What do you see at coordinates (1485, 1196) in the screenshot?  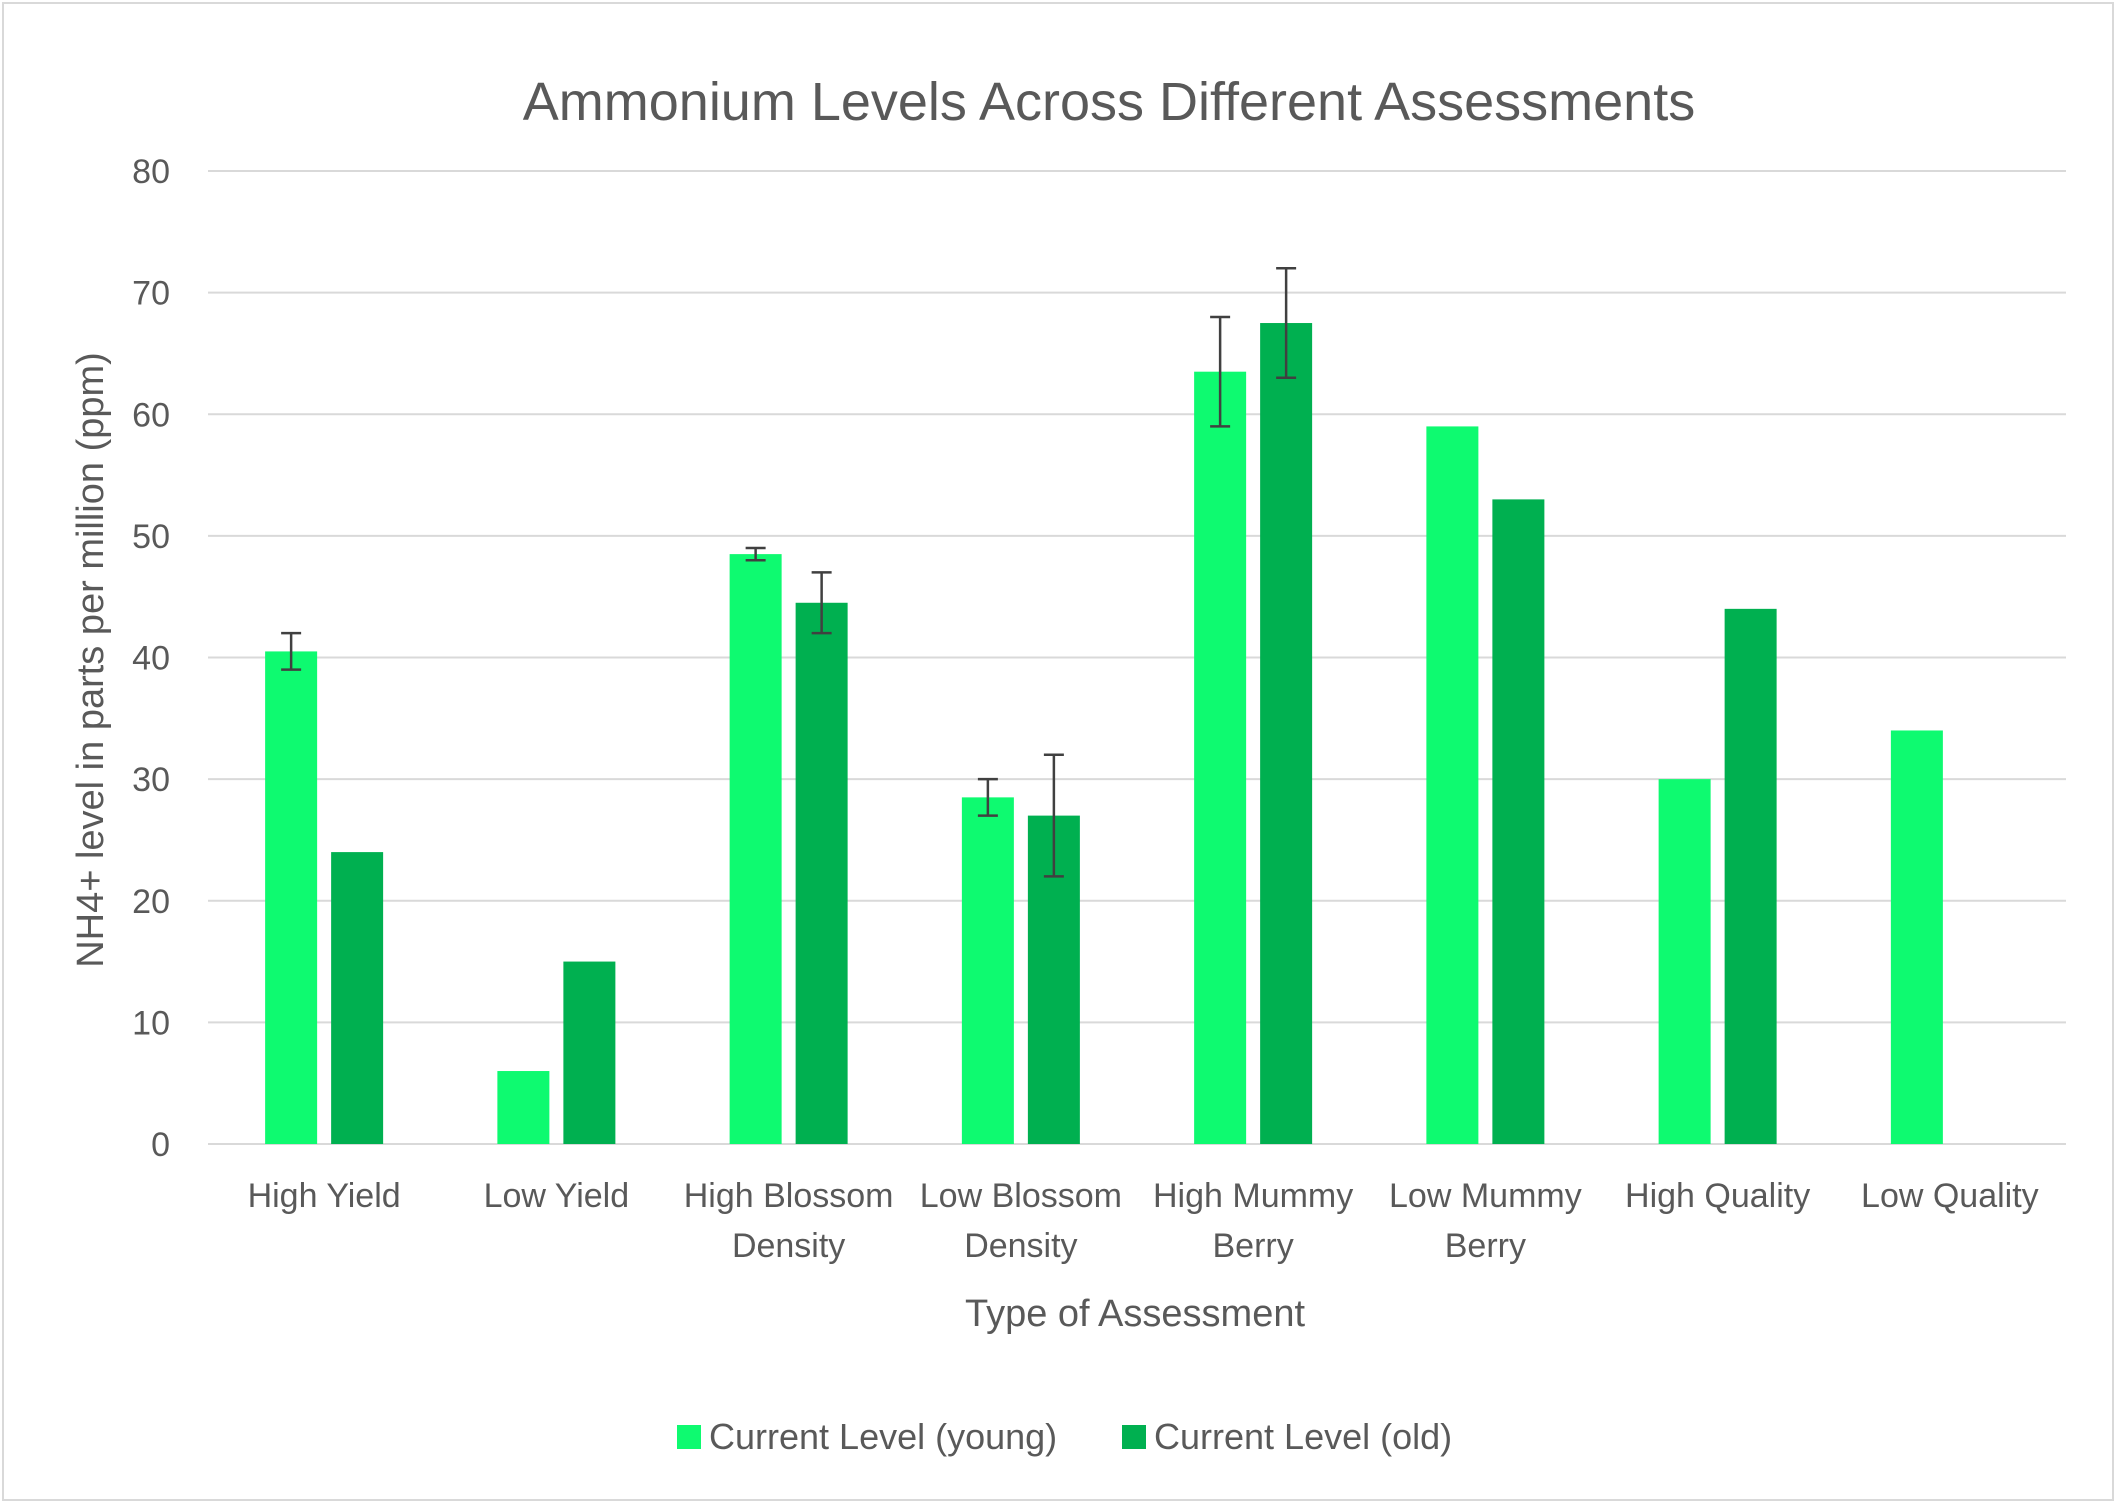 I see `x-tick-label: Low Mummy` at bounding box center [1485, 1196].